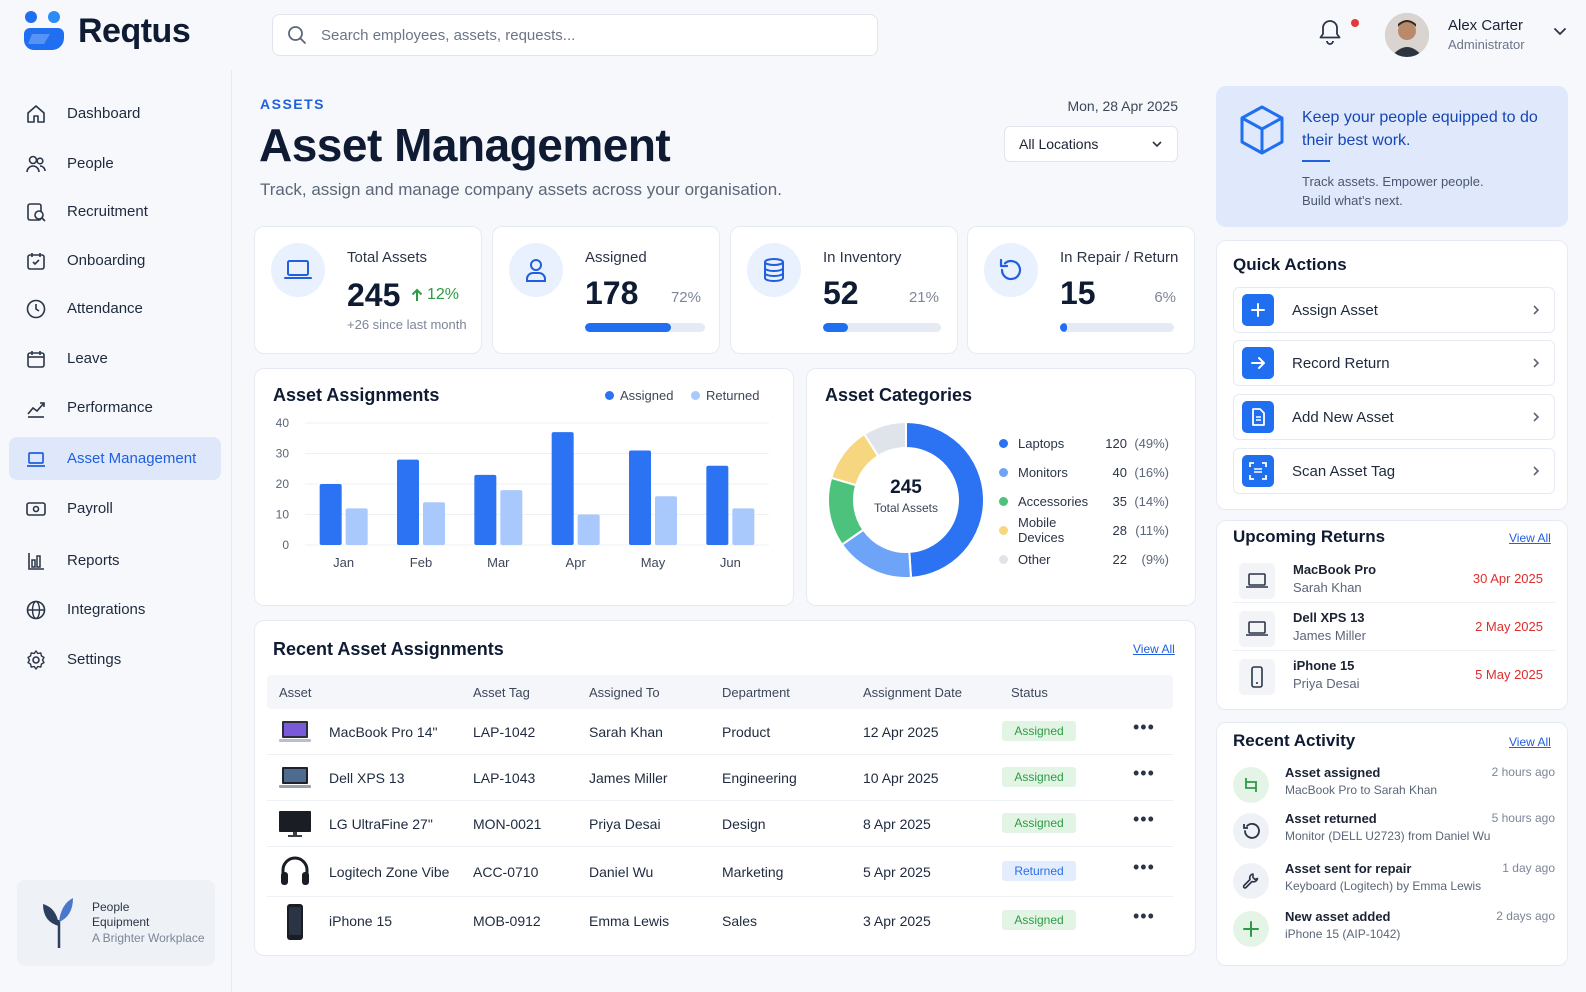  I want to click on stat-card-assigned: Assigned 178 72%, so click(606, 290).